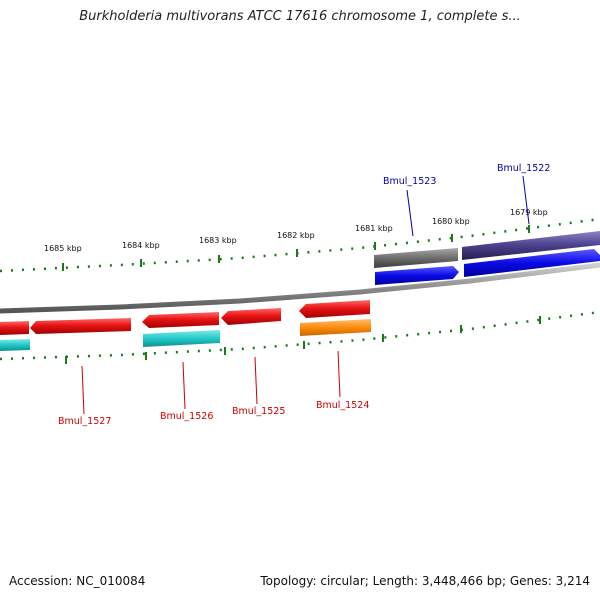 The image size is (600, 600). Describe the element at coordinates (63, 248) in the screenshot. I see `tick-label: 1685 kbp` at that location.